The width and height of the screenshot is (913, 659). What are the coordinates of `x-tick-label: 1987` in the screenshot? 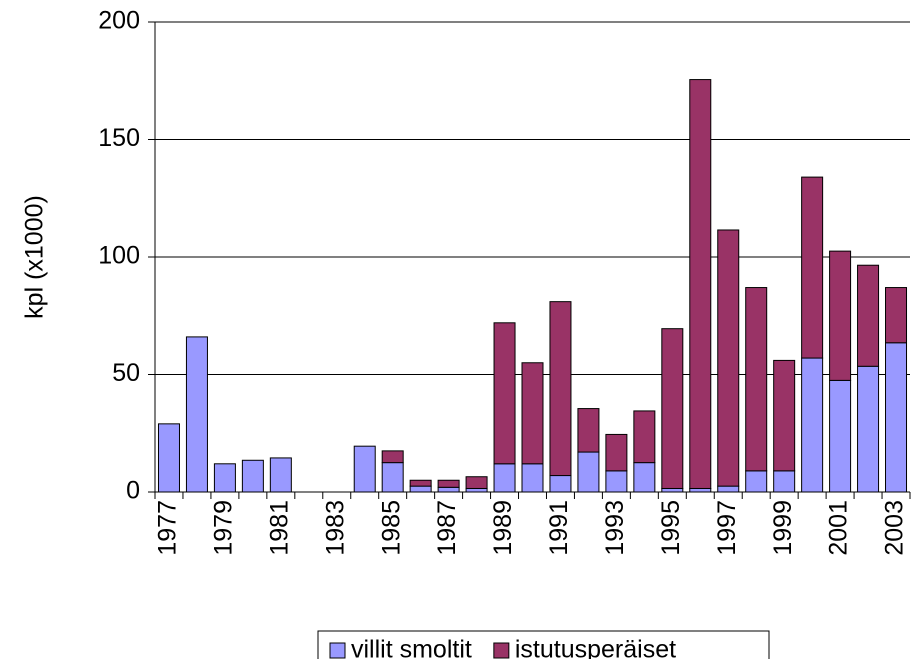 It's located at (447, 528).